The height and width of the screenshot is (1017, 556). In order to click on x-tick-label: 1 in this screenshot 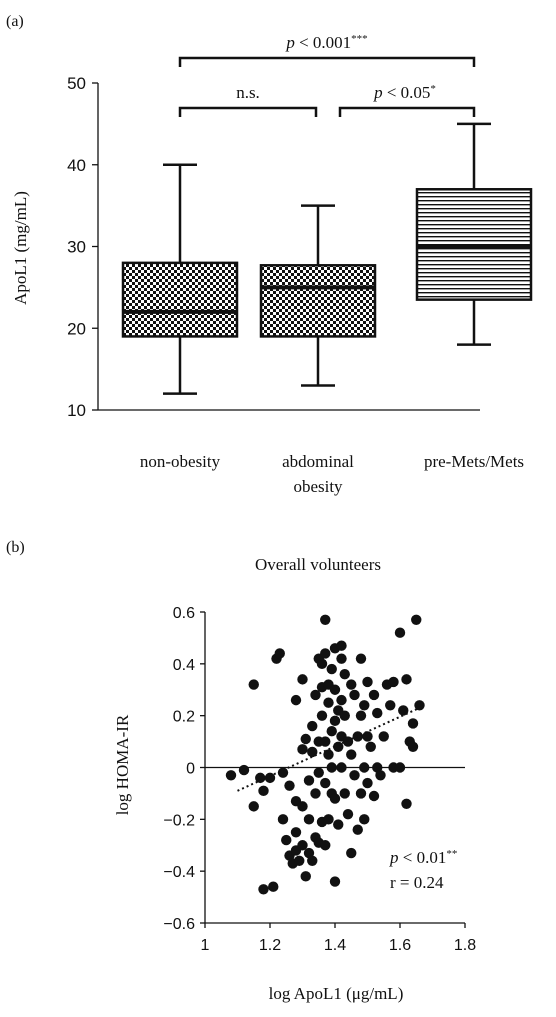, I will do `click(205, 945)`.